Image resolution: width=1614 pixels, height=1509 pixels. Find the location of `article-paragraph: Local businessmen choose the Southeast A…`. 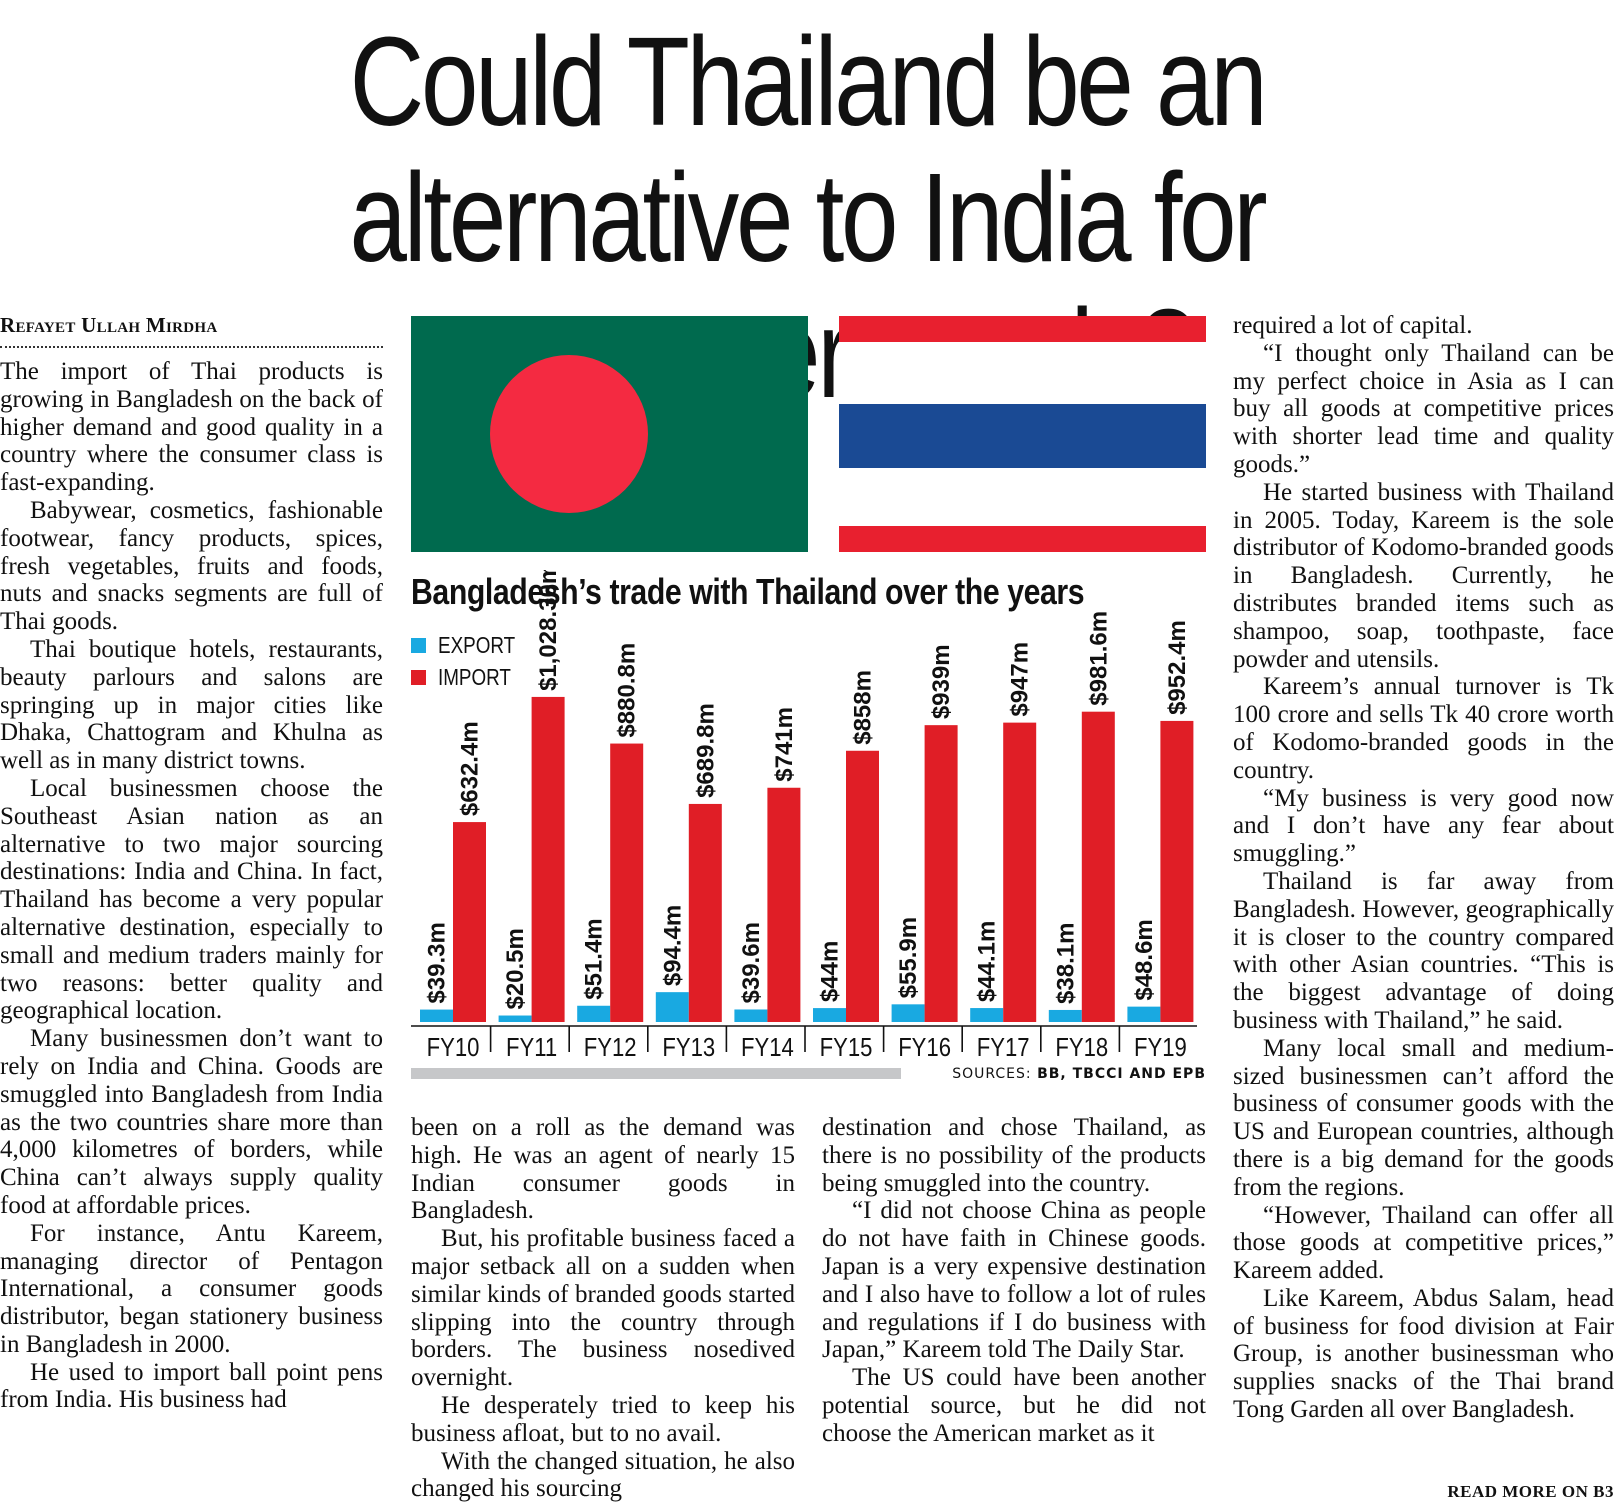

article-paragraph: Local businessmen choose the Southeast A… is located at coordinates (191, 899).